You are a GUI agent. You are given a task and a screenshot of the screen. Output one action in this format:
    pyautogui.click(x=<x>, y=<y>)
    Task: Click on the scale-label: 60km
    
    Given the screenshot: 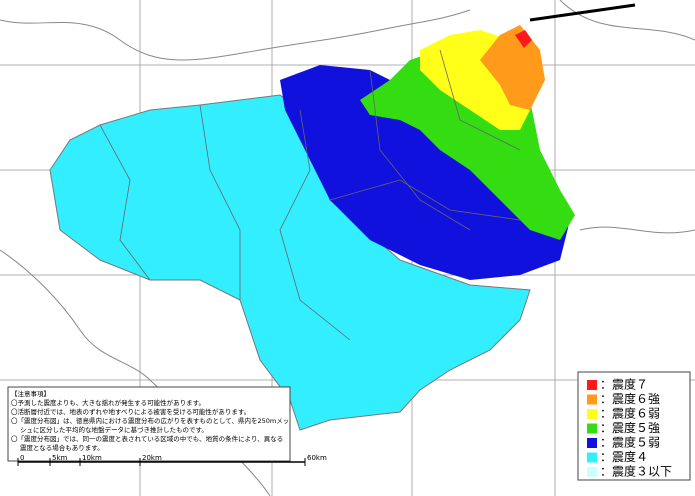 What is the action you would take?
    pyautogui.click(x=317, y=458)
    